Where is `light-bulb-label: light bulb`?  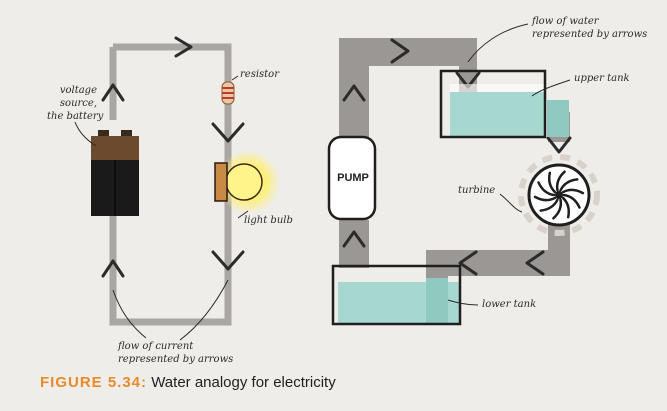 light-bulb-label: light bulb is located at coordinates (268, 220).